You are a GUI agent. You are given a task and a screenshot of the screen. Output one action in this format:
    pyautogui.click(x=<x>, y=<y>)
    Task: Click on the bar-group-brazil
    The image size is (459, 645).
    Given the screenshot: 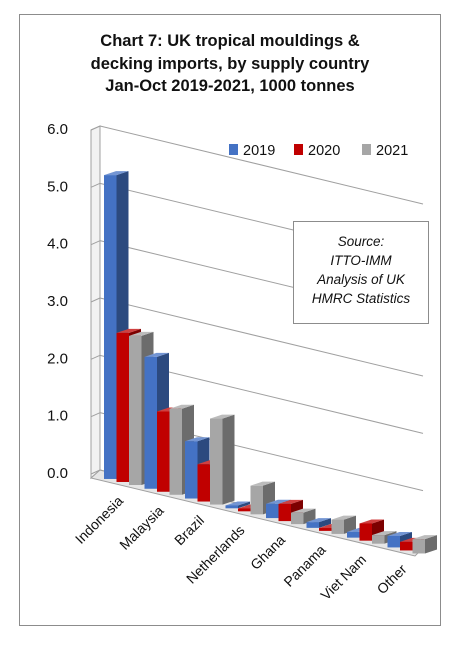 What is the action you would take?
    pyautogui.click(x=210, y=459)
    